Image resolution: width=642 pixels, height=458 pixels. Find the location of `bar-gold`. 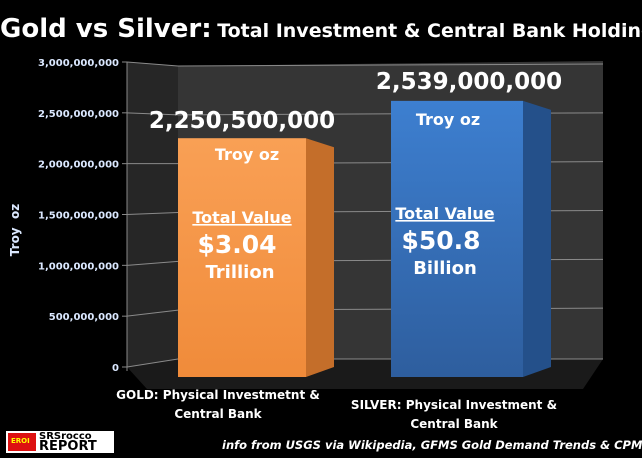

bar-gold is located at coordinates (242, 257).